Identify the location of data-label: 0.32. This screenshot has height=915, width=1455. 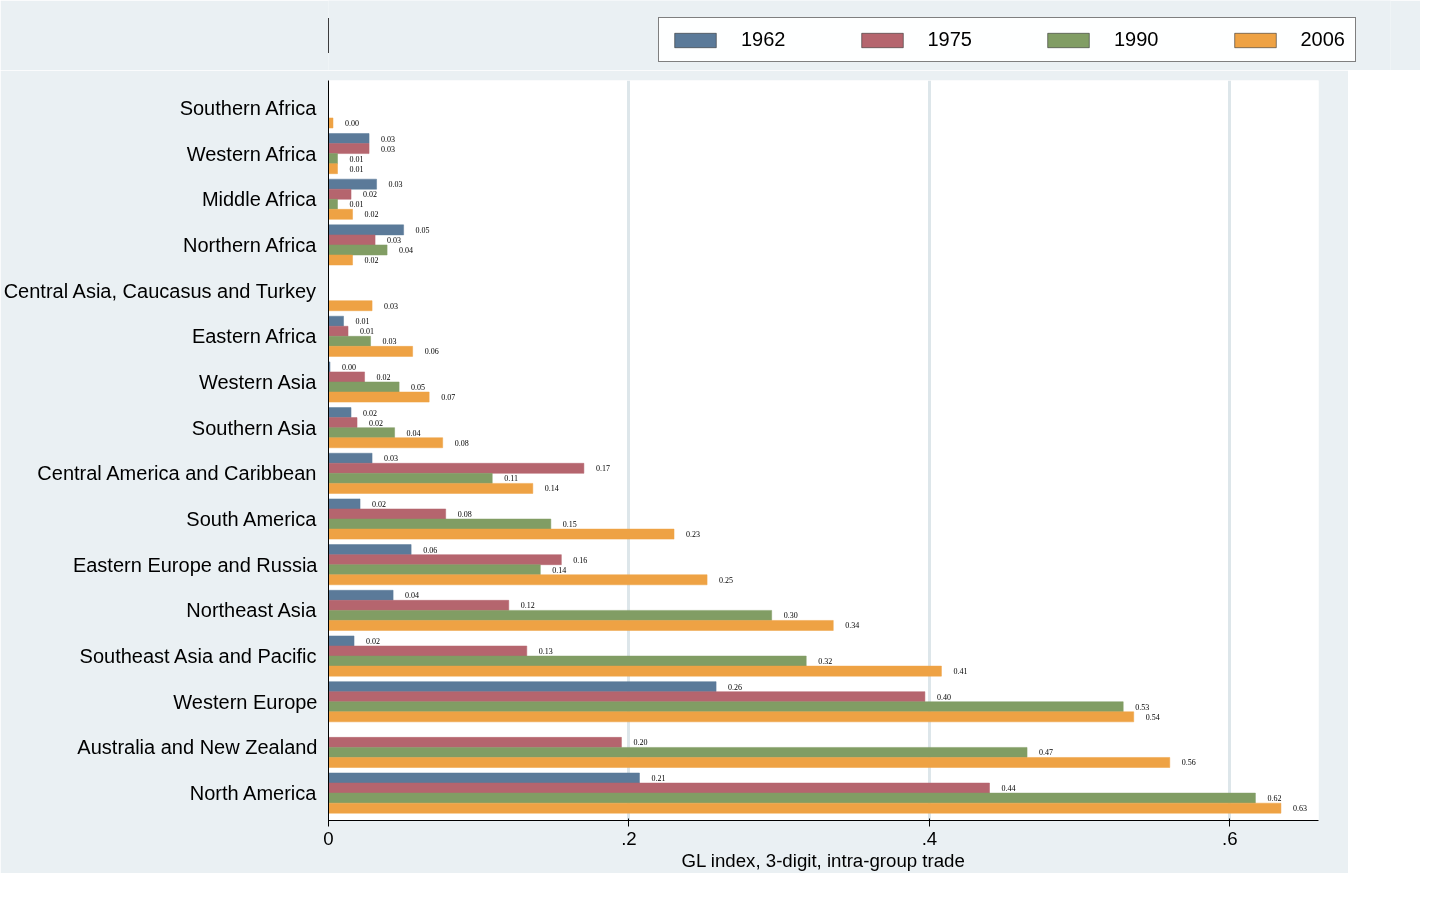
(825, 662).